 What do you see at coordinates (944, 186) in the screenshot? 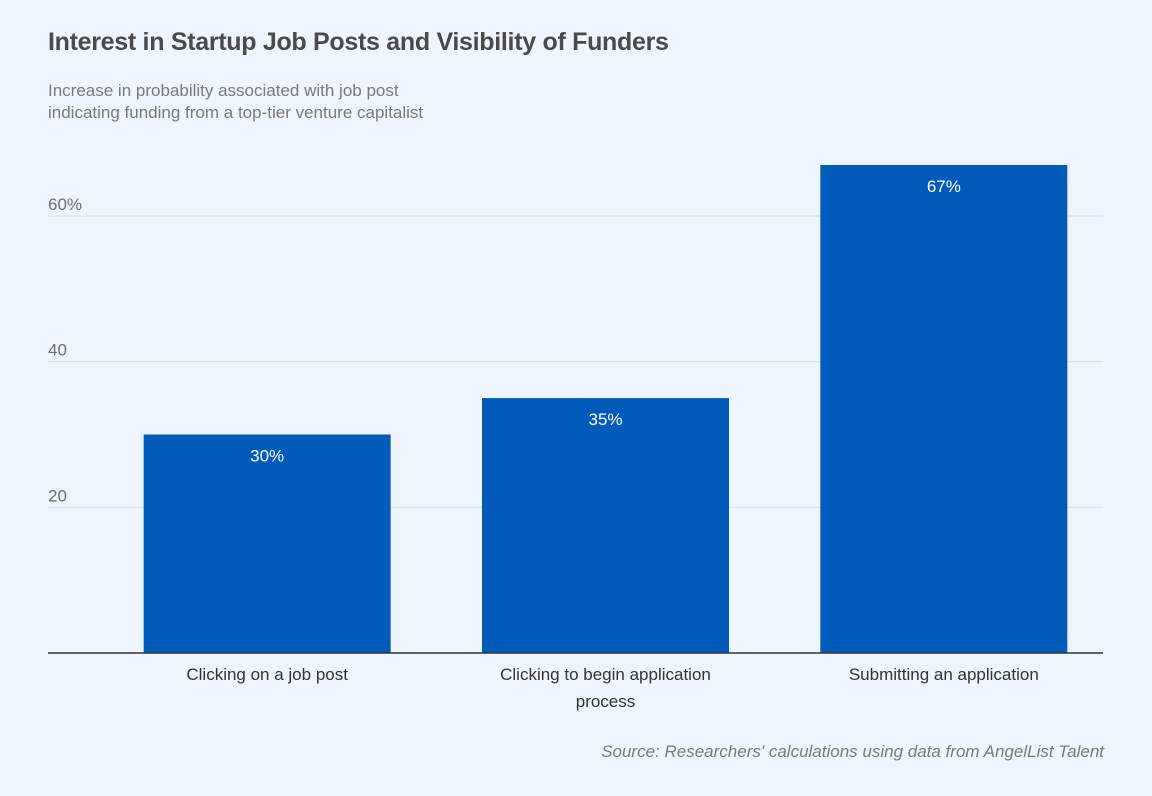
I see `data-label: 67%` at bounding box center [944, 186].